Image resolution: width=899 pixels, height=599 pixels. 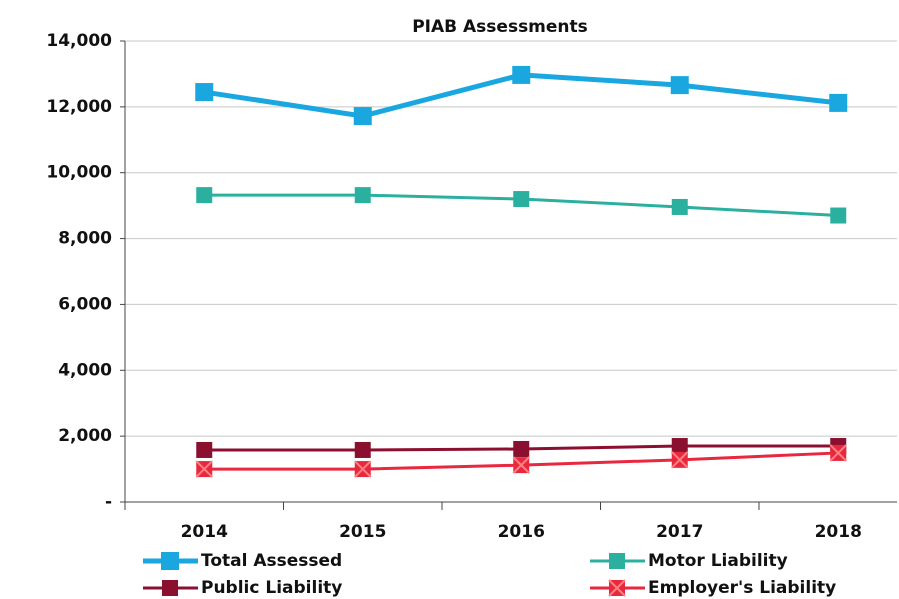 What do you see at coordinates (108, 502) in the screenshot?
I see `y-tick-label: -` at bounding box center [108, 502].